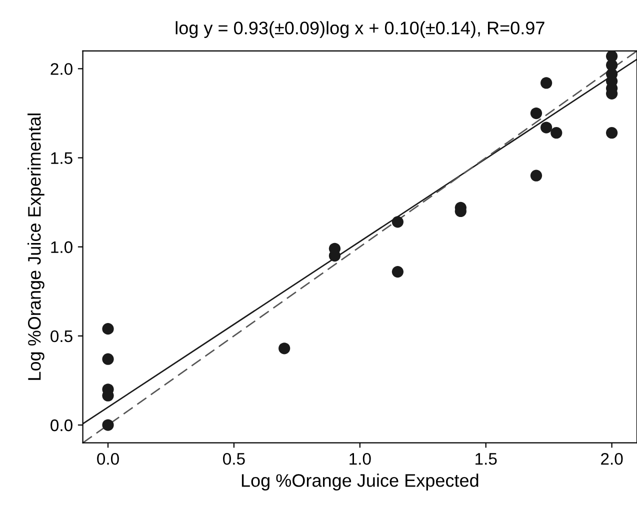 The image size is (637, 509). I want to click on y-tick-label: 1.0, so click(61, 247).